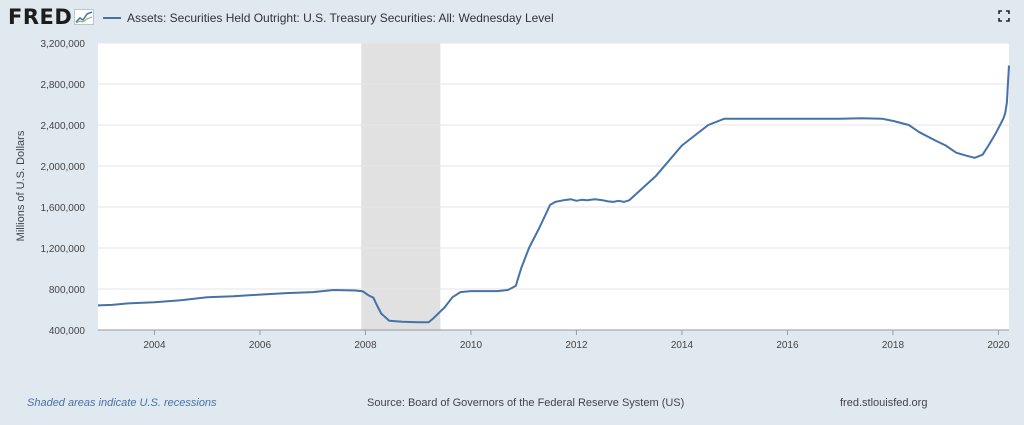 This screenshot has width=1024, height=425. I want to click on recession-note: Shaded areas indicate U.S. recessions, so click(122, 403).